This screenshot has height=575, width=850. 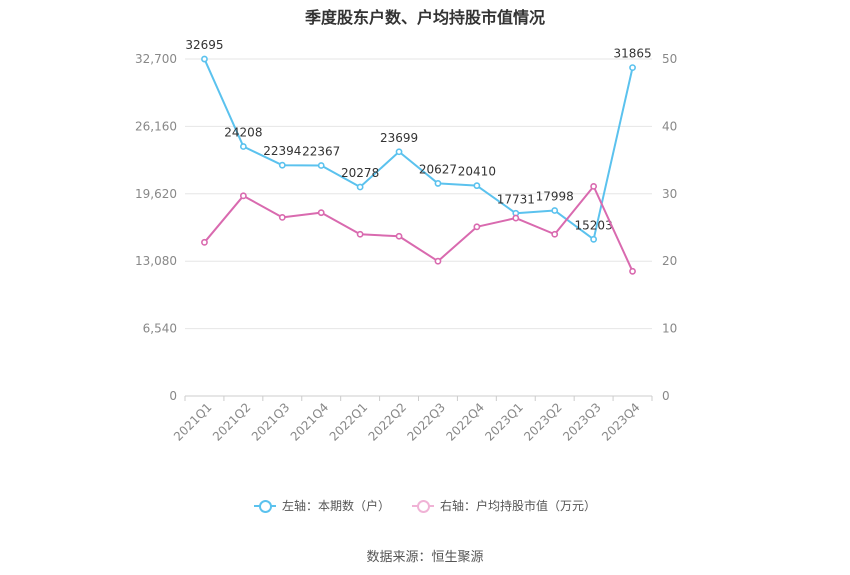 What do you see at coordinates (669, 59) in the screenshot?
I see `right-axis-tick-label: 50` at bounding box center [669, 59].